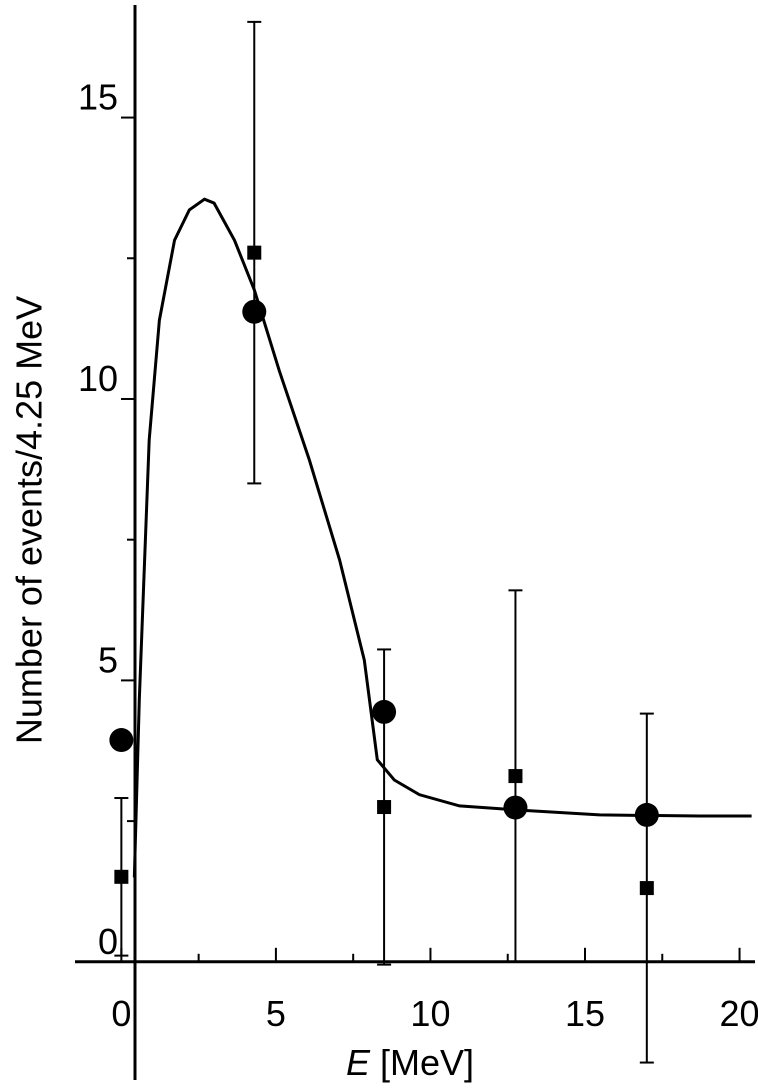 The image size is (758, 1092). Describe the element at coordinates (121, 740) in the screenshot. I see `circle-point` at that location.